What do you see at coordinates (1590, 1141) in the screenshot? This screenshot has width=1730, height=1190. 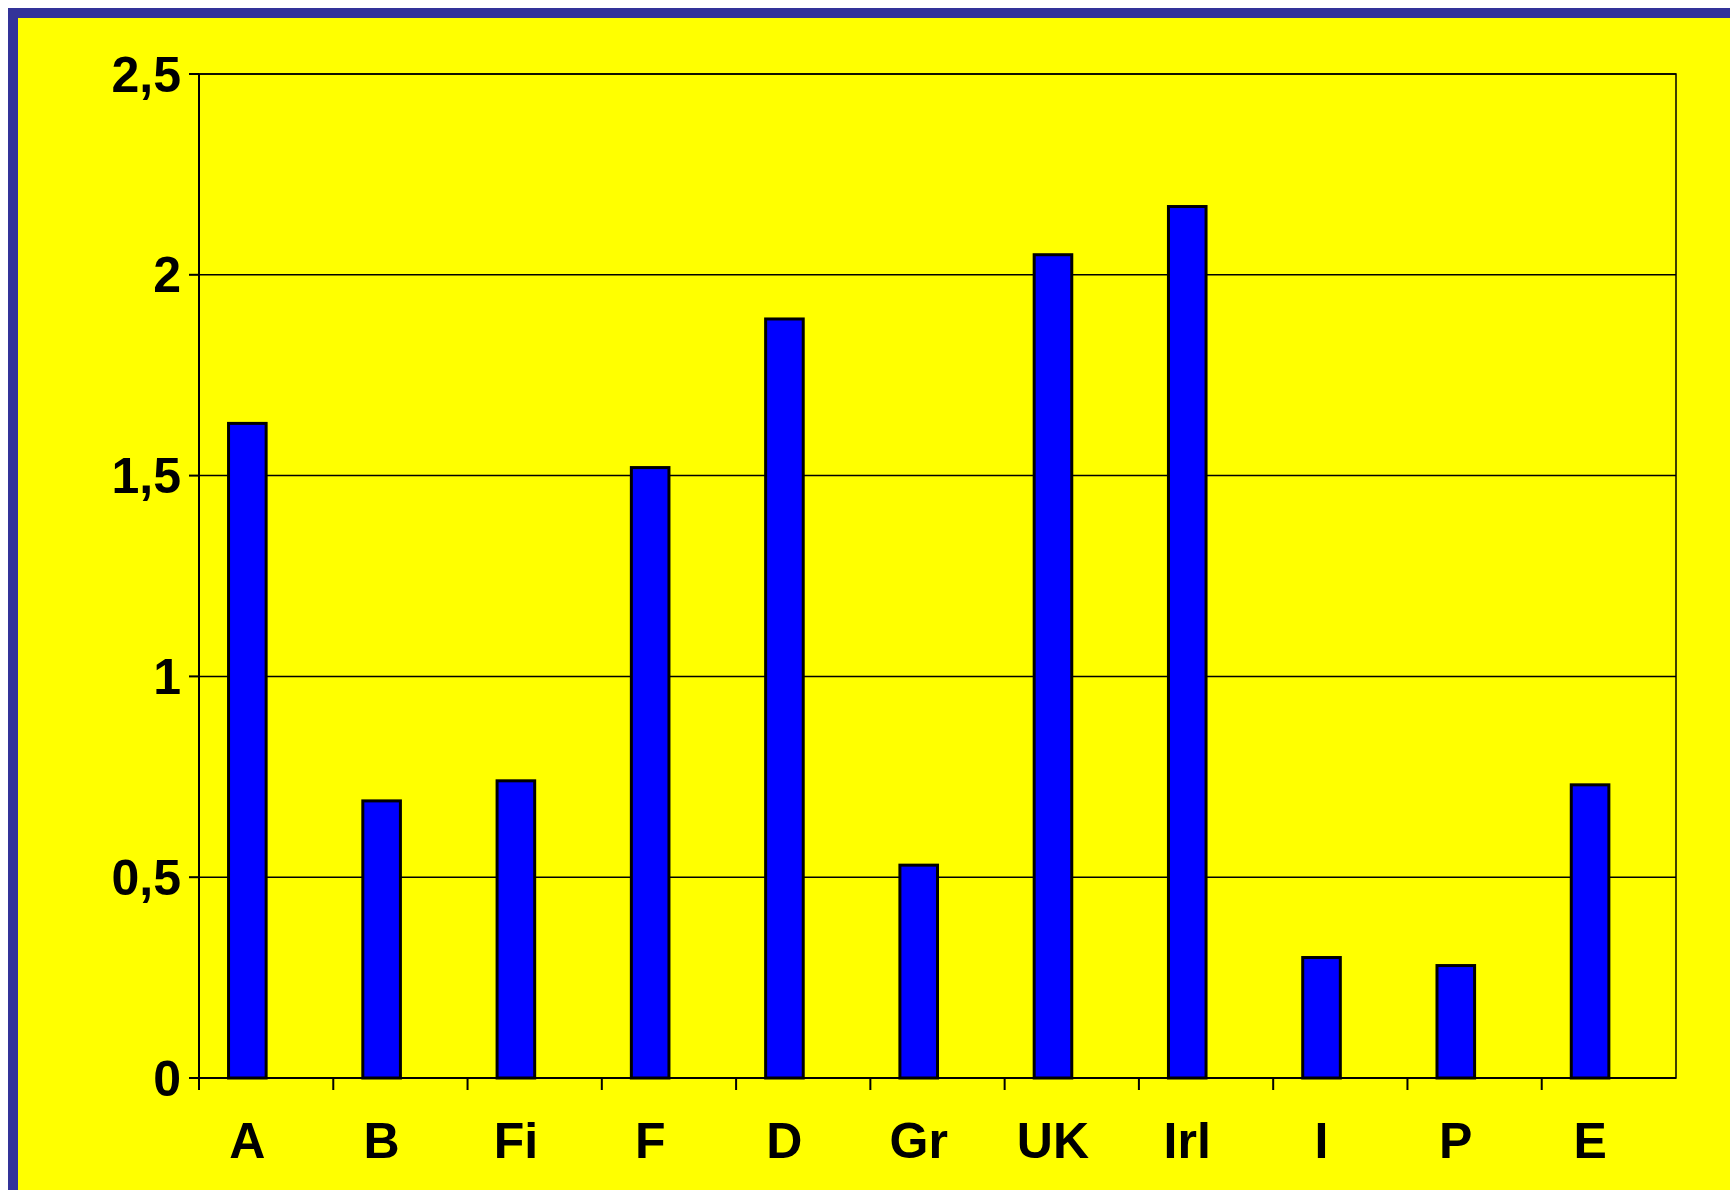 I see `x-tick-label: E` at bounding box center [1590, 1141].